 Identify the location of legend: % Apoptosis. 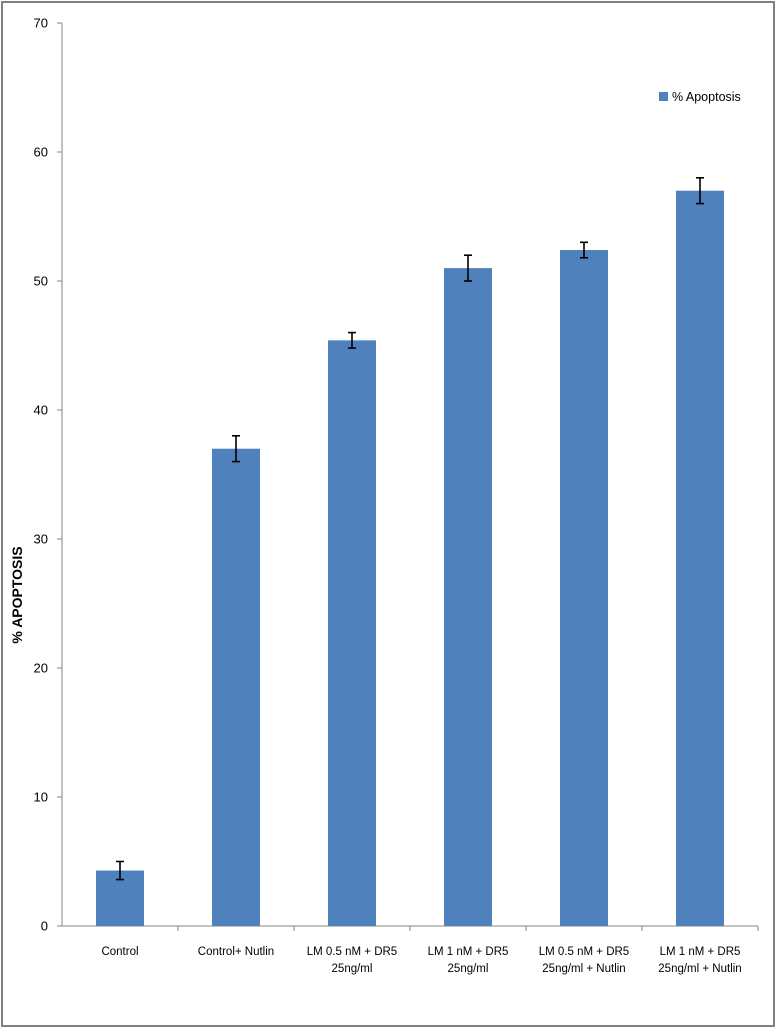
(700, 97).